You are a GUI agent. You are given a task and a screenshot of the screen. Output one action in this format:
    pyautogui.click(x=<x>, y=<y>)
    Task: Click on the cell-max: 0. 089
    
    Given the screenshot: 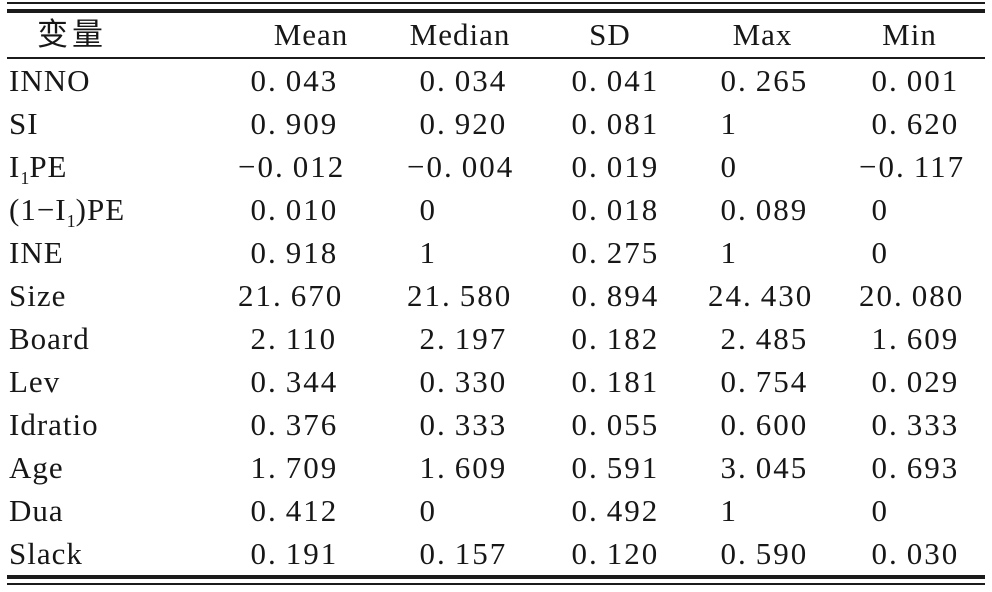 What is the action you would take?
    pyautogui.click(x=764, y=209)
    